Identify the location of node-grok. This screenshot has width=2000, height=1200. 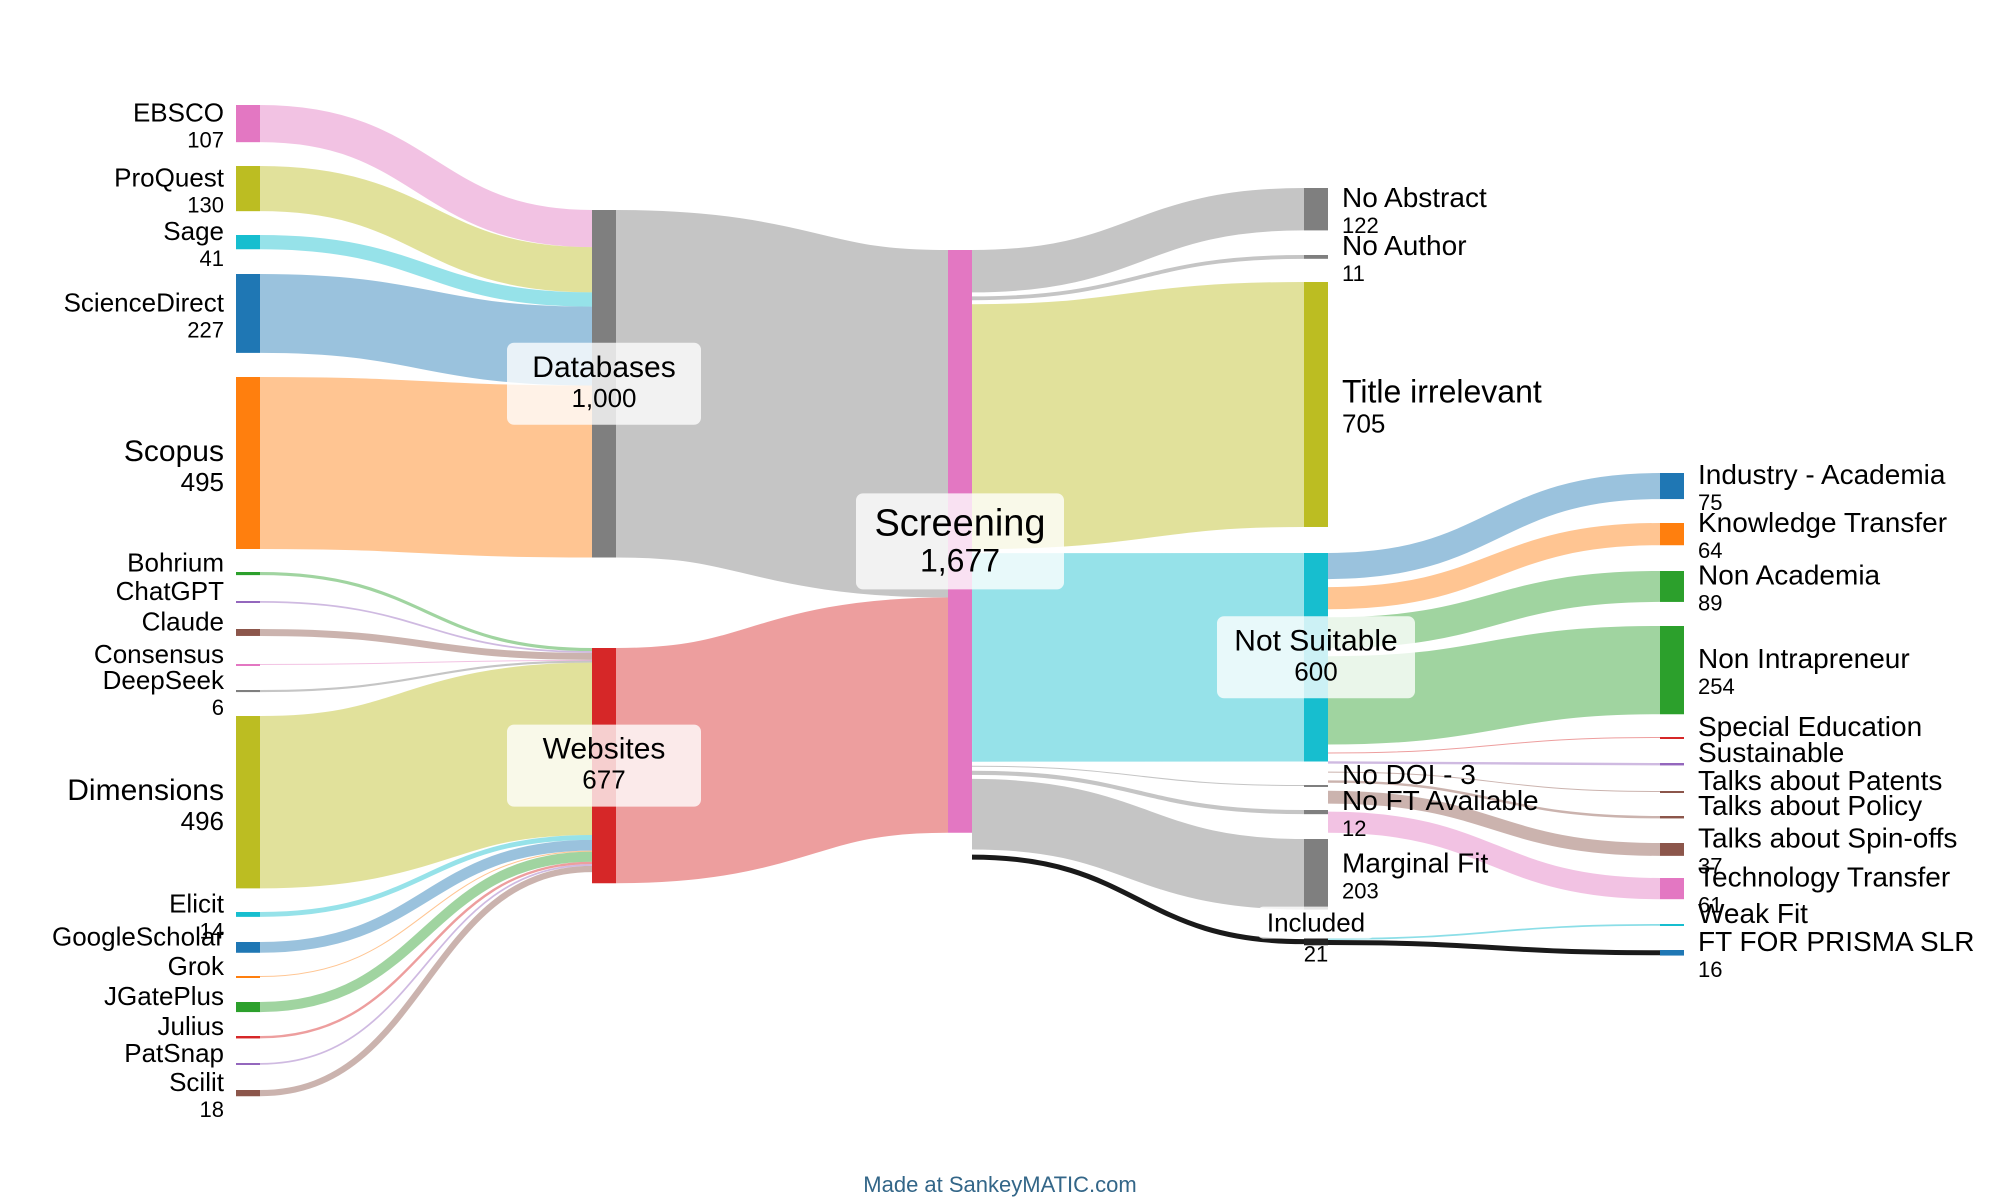
(248, 977).